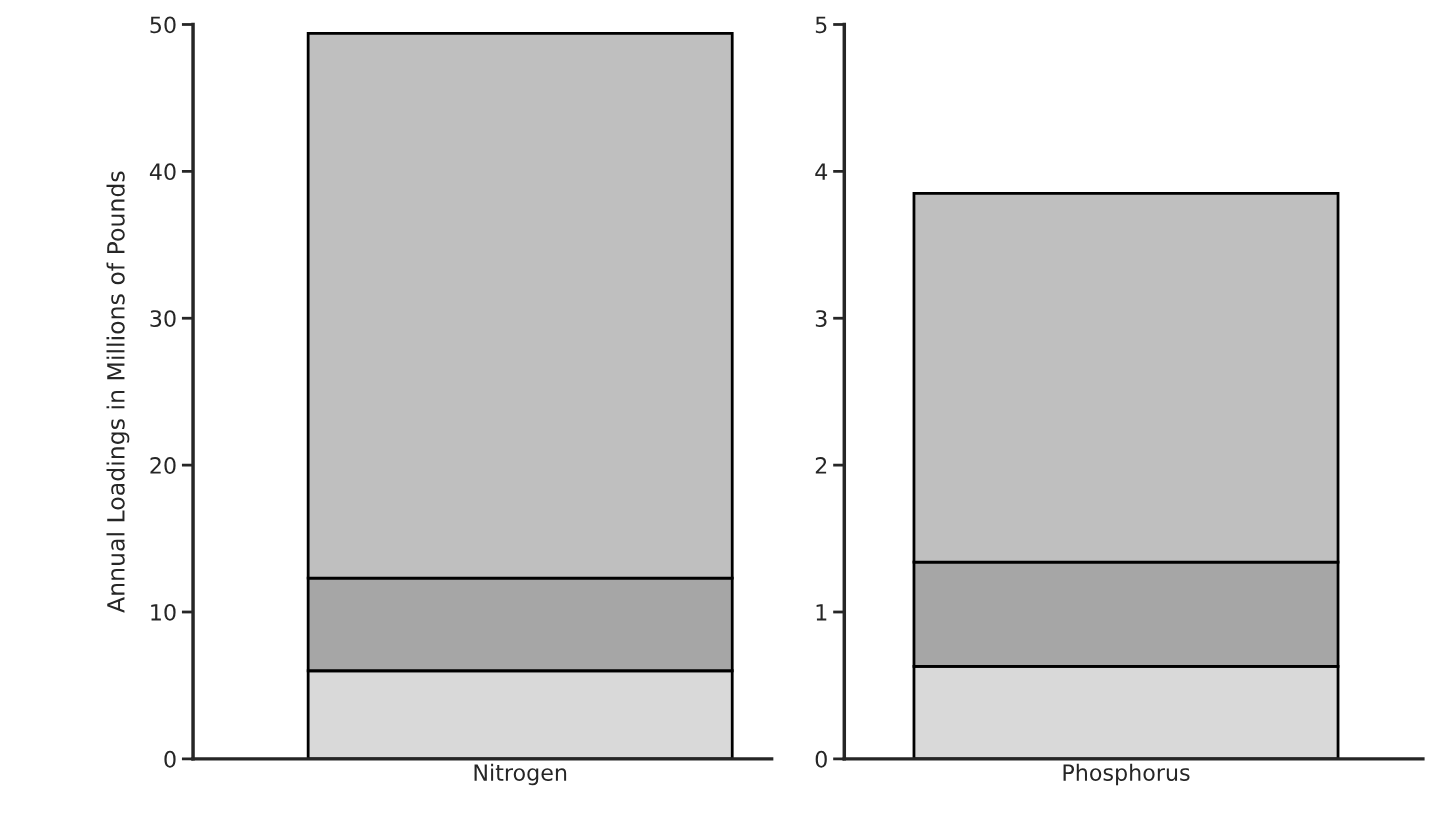  Describe the element at coordinates (821, 612) in the screenshot. I see `y2-tick-label: 1` at that location.